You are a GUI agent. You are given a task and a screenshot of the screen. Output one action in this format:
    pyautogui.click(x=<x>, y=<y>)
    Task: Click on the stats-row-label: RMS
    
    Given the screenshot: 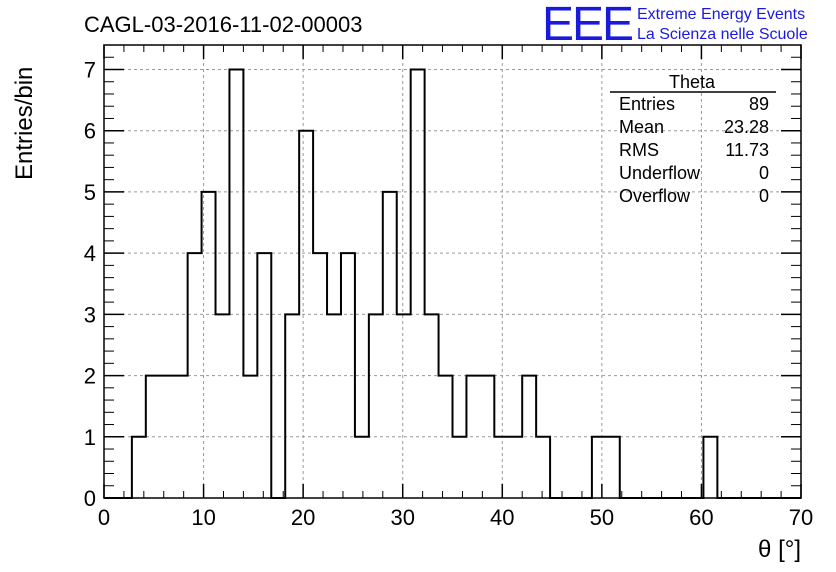 What is the action you would take?
    pyautogui.click(x=639, y=150)
    